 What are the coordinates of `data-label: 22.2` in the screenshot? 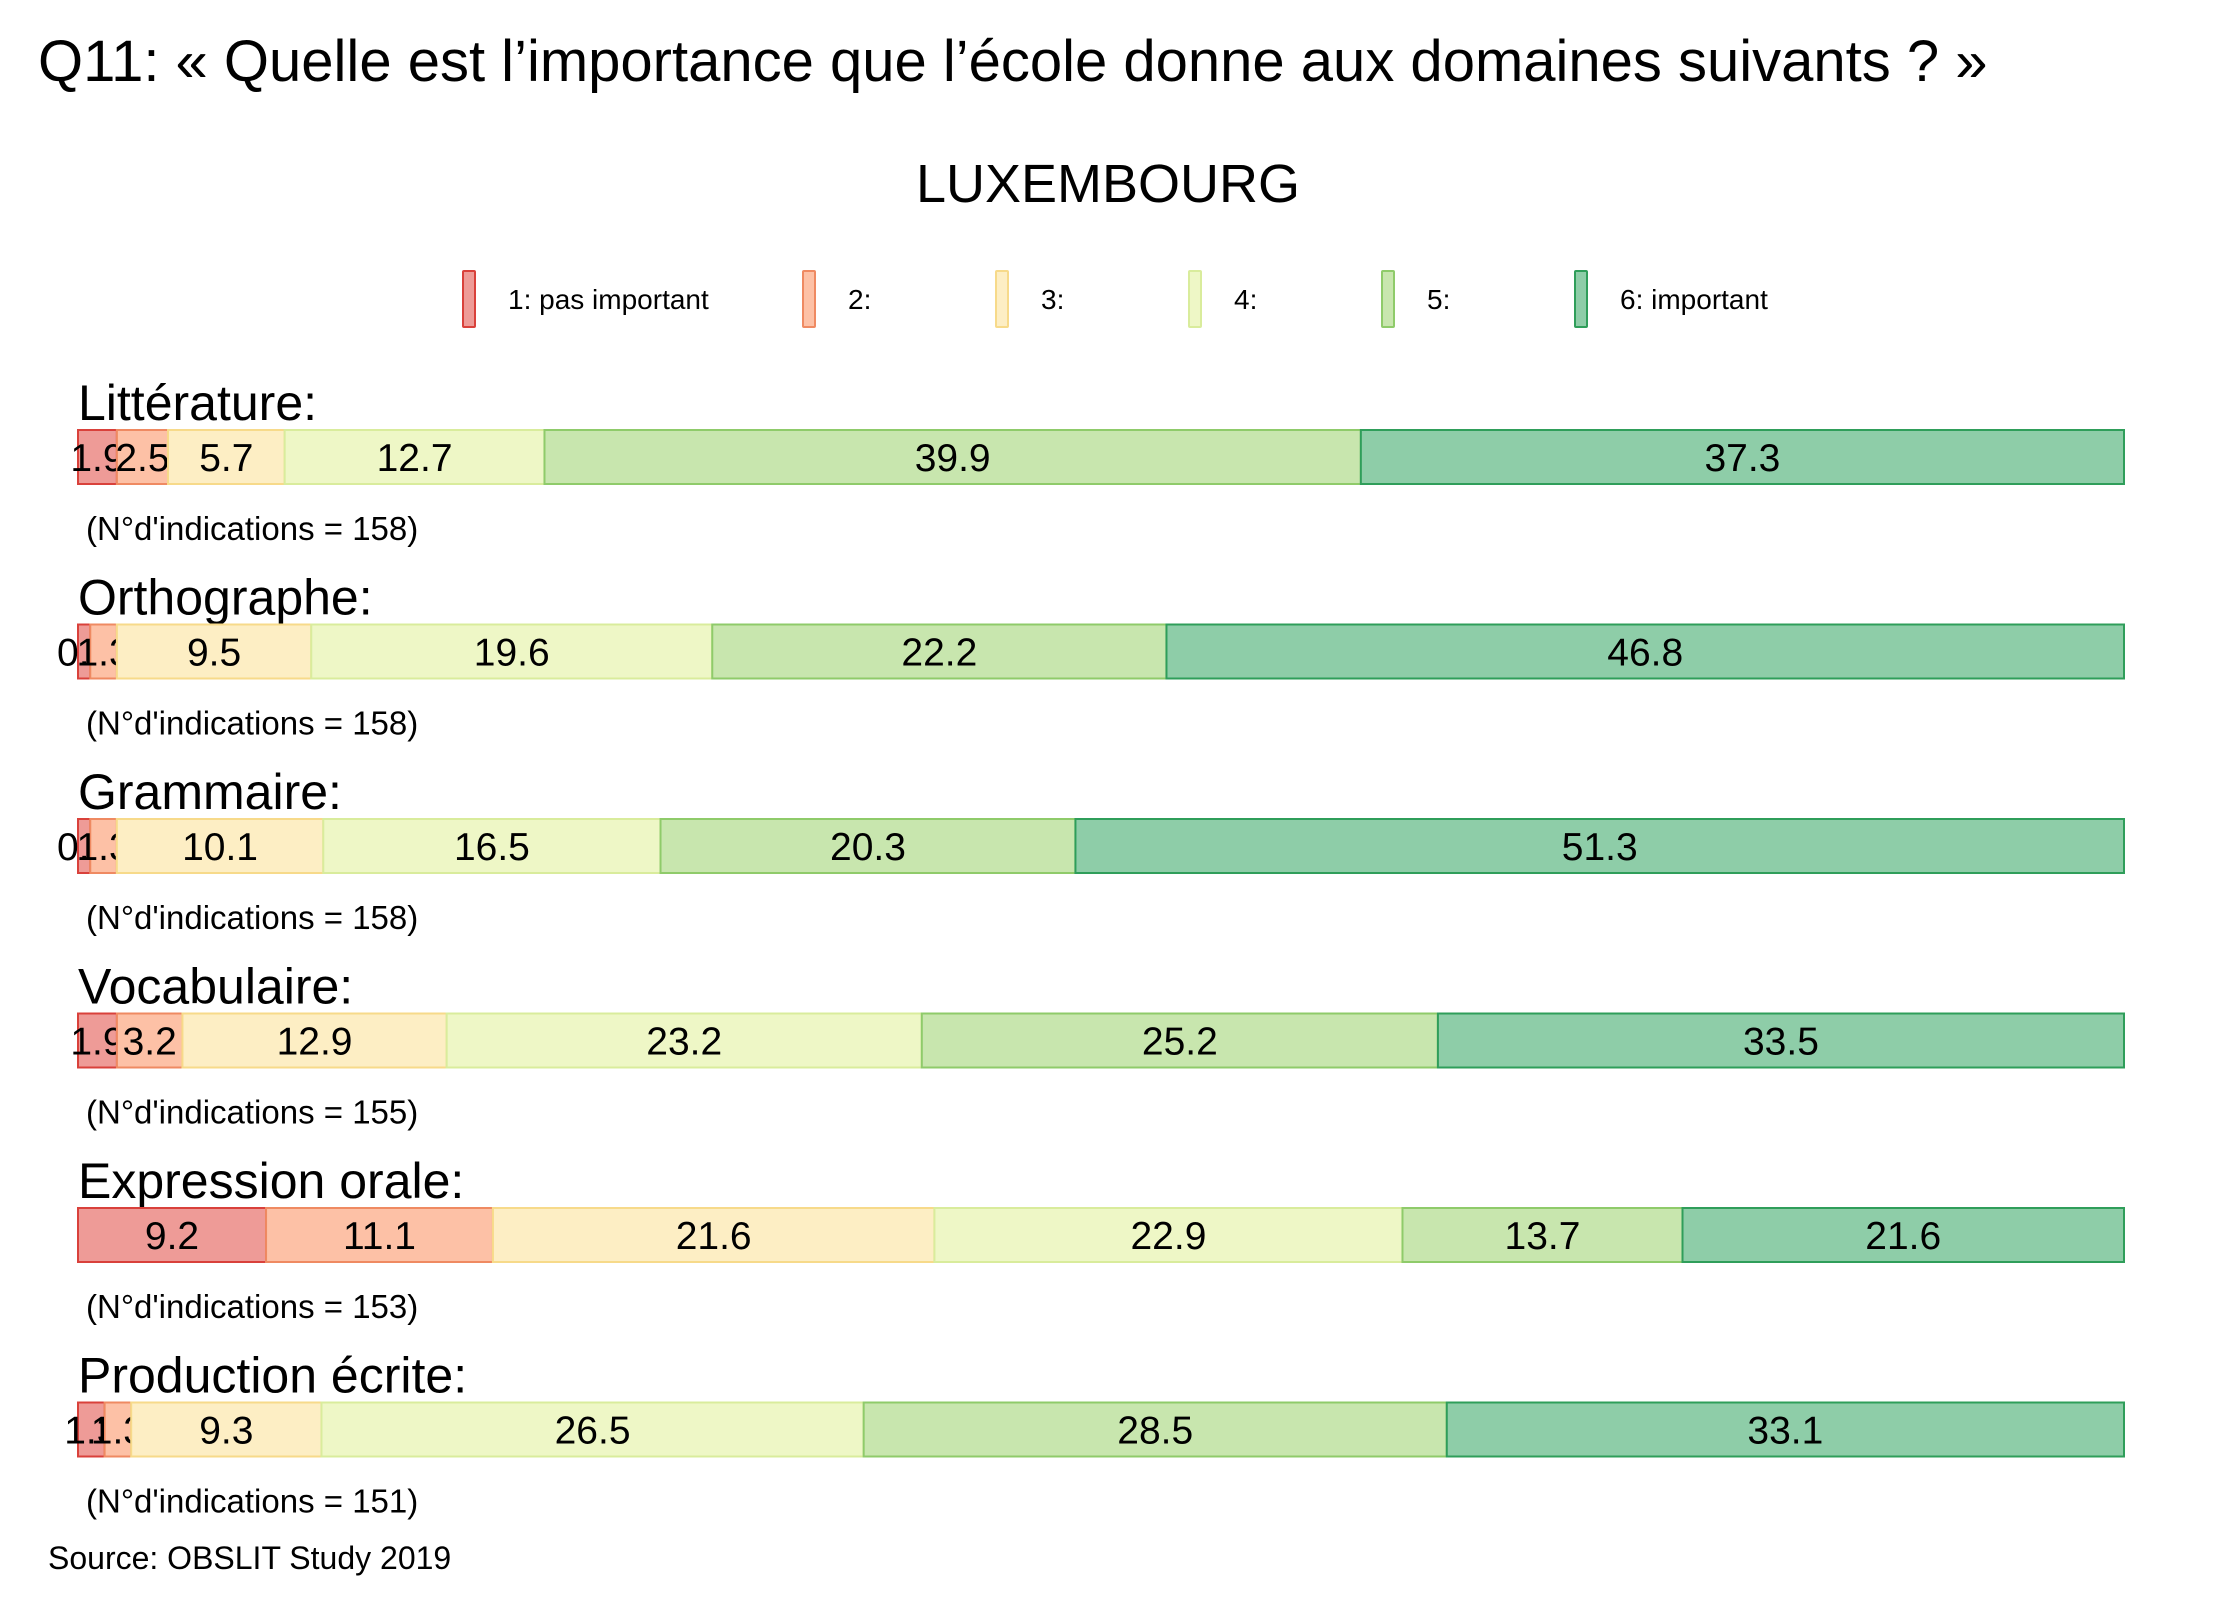 It's located at (939, 653).